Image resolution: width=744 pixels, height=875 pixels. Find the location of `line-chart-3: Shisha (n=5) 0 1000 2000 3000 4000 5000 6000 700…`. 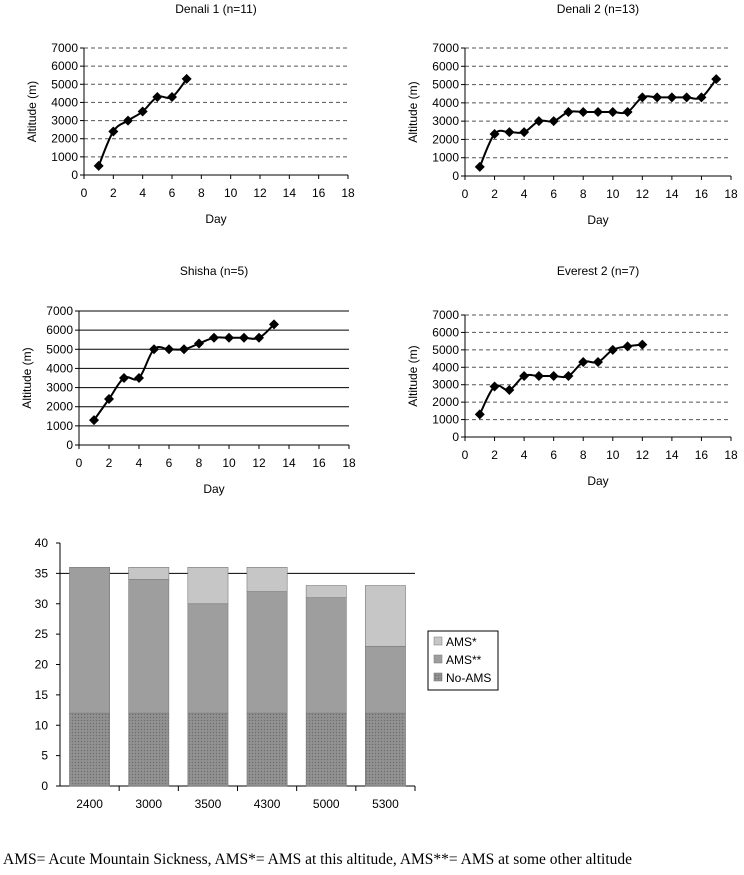

line-chart-3: Shisha (n=5) 0 1000 2000 3000 4000 5000 6000 700… is located at coordinates (188, 380).